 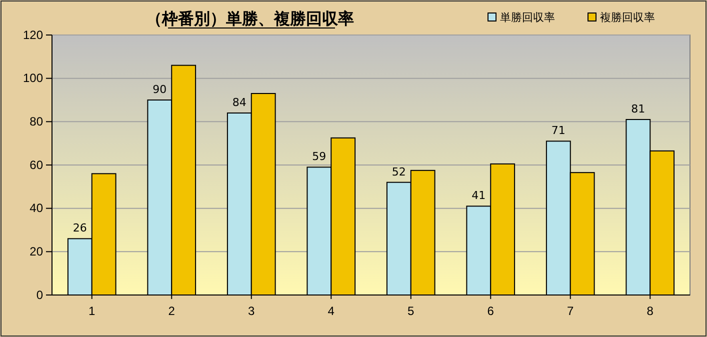 I want to click on data-label: 84, so click(x=239, y=102).